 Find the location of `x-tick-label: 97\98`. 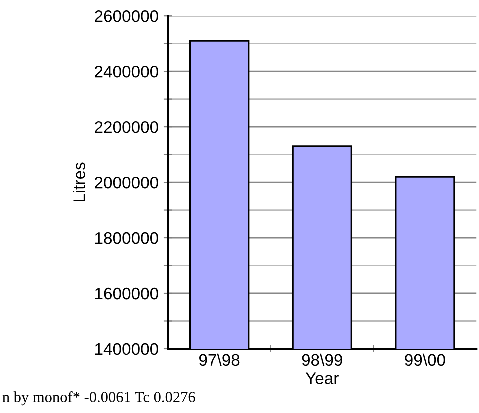

x-tick-label: 97\98 is located at coordinates (219, 360).